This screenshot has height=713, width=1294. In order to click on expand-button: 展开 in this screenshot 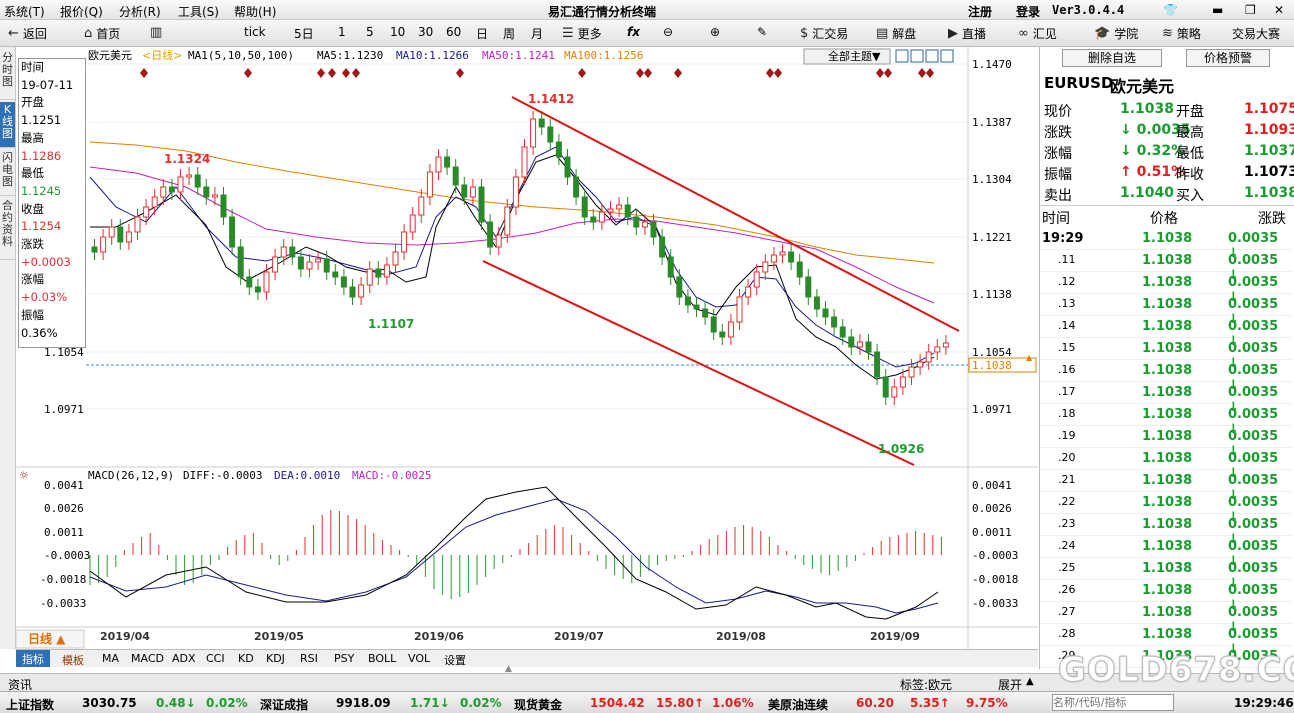, I will do `click(1010, 685)`.